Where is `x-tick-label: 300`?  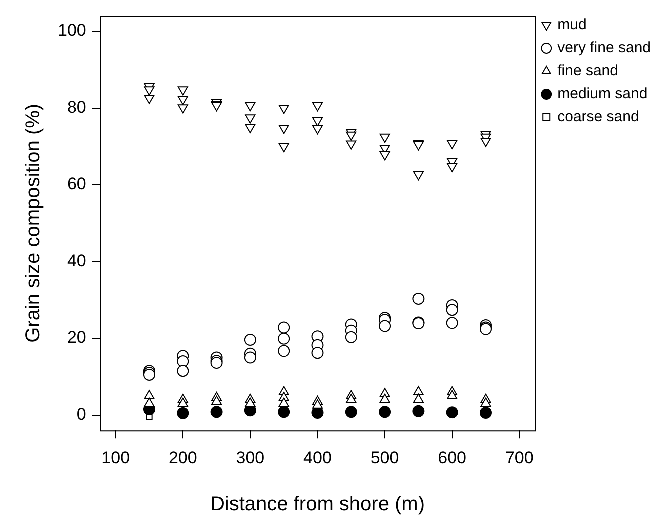
x-tick-label: 300 is located at coordinates (250, 458).